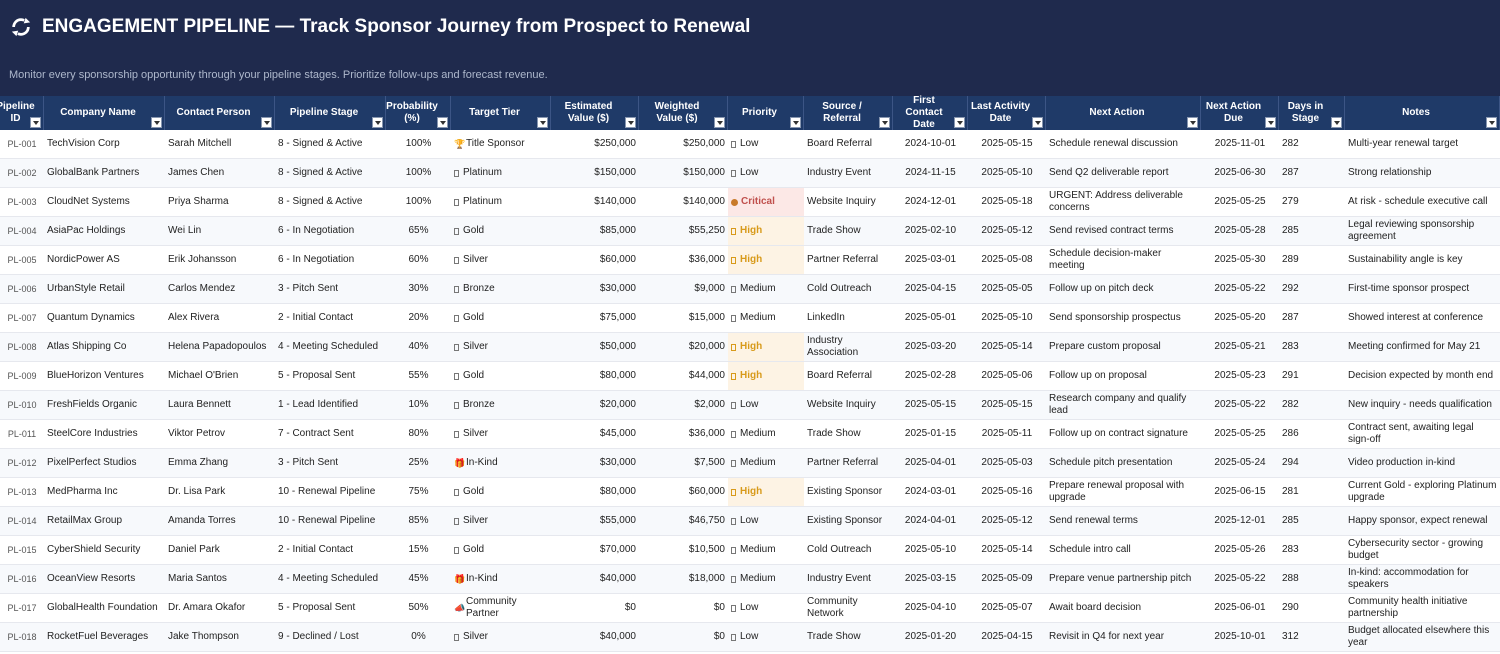 This screenshot has height=654, width=1500. Describe the element at coordinates (706, 317) in the screenshot. I see `cell-text: $15,000` at that location.